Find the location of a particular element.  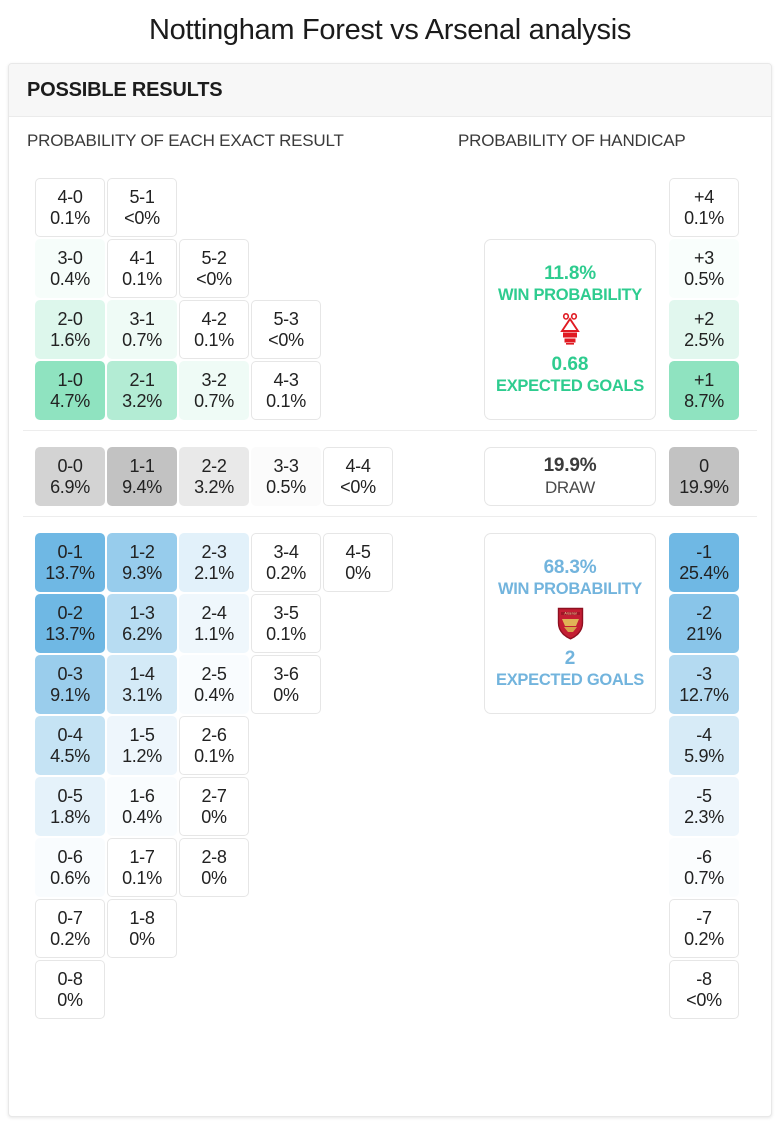

score-cell-away-win: 3-5 0.1% is located at coordinates (286, 623).